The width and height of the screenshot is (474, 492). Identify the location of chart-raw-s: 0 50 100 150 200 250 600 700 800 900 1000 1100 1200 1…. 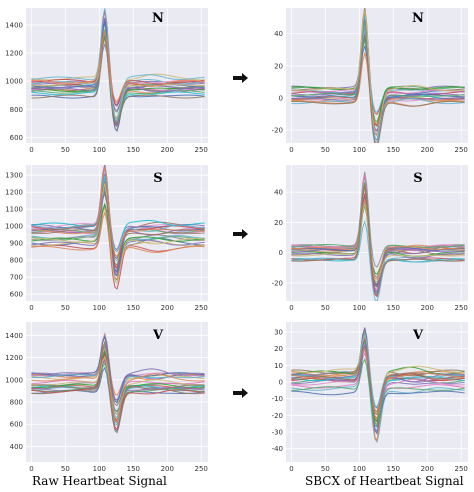
(106, 238).